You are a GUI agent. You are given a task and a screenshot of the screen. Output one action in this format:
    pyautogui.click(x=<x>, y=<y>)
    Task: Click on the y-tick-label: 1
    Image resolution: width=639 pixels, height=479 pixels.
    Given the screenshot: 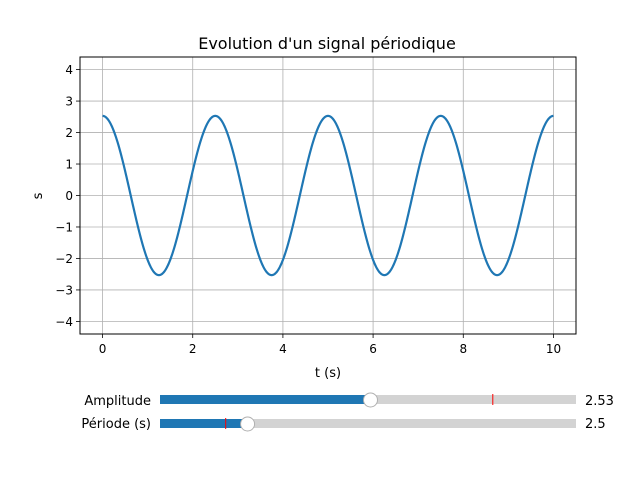 What is the action you would take?
    pyautogui.click(x=69, y=165)
    